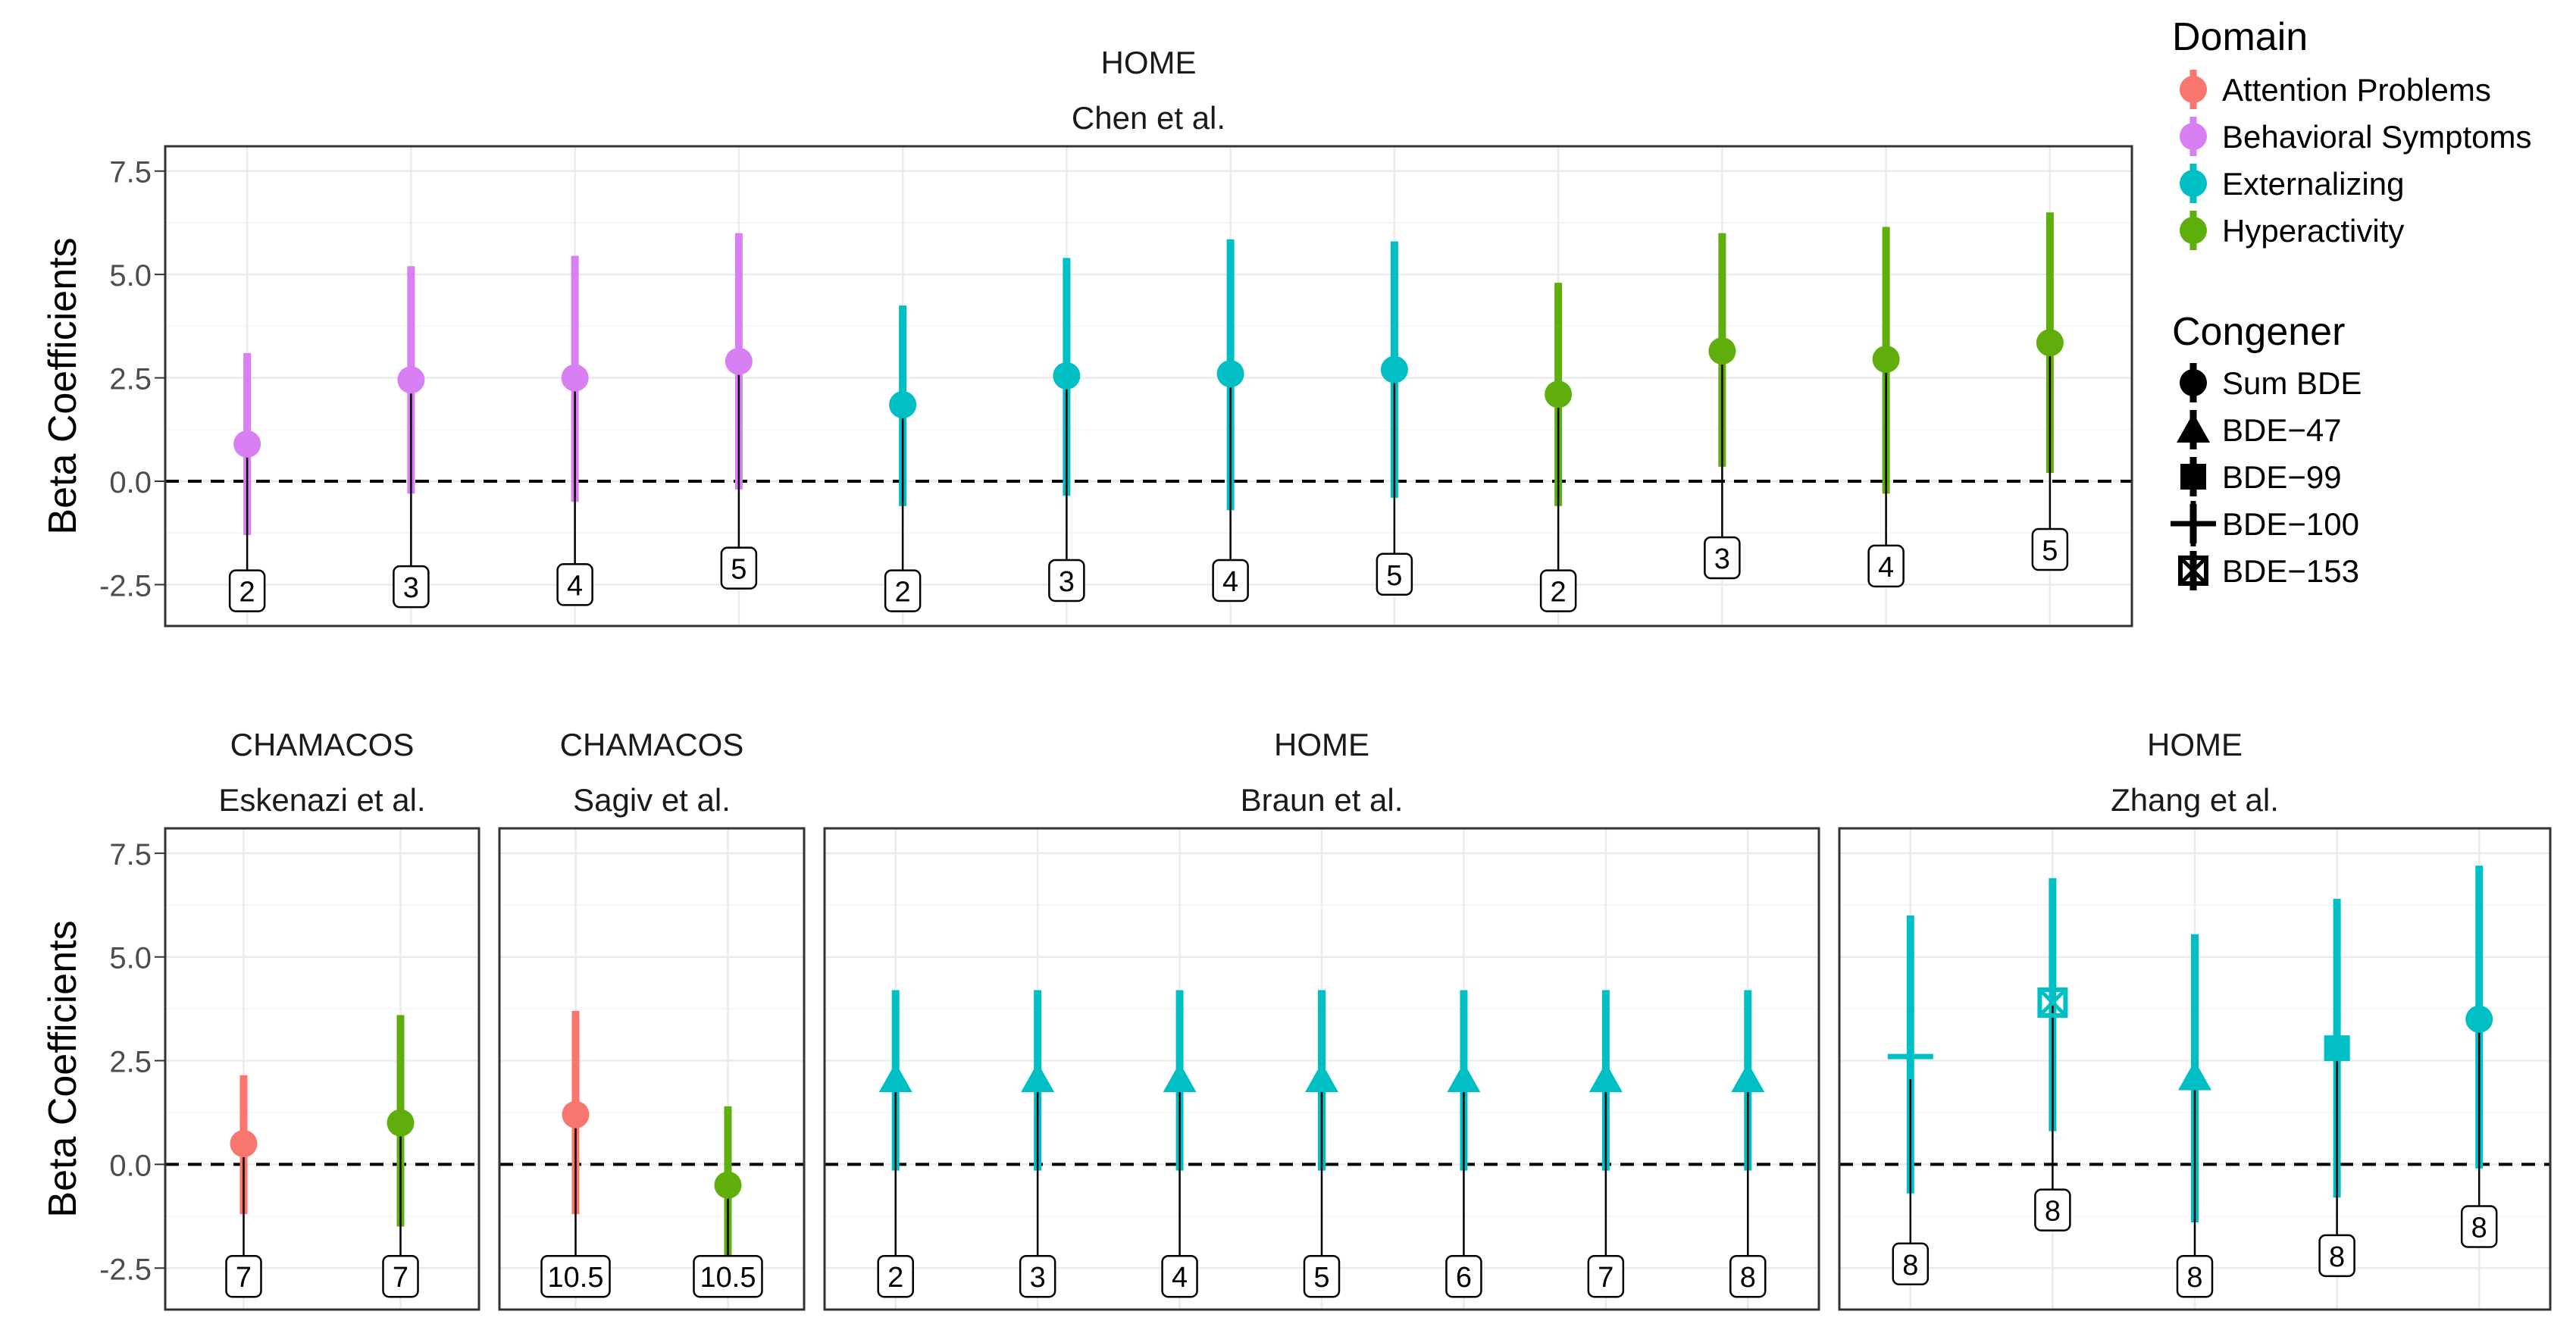 The width and height of the screenshot is (2576, 1327). What do you see at coordinates (63, 1068) in the screenshot?
I see `y-axis-title: Beta Coefficients` at bounding box center [63, 1068].